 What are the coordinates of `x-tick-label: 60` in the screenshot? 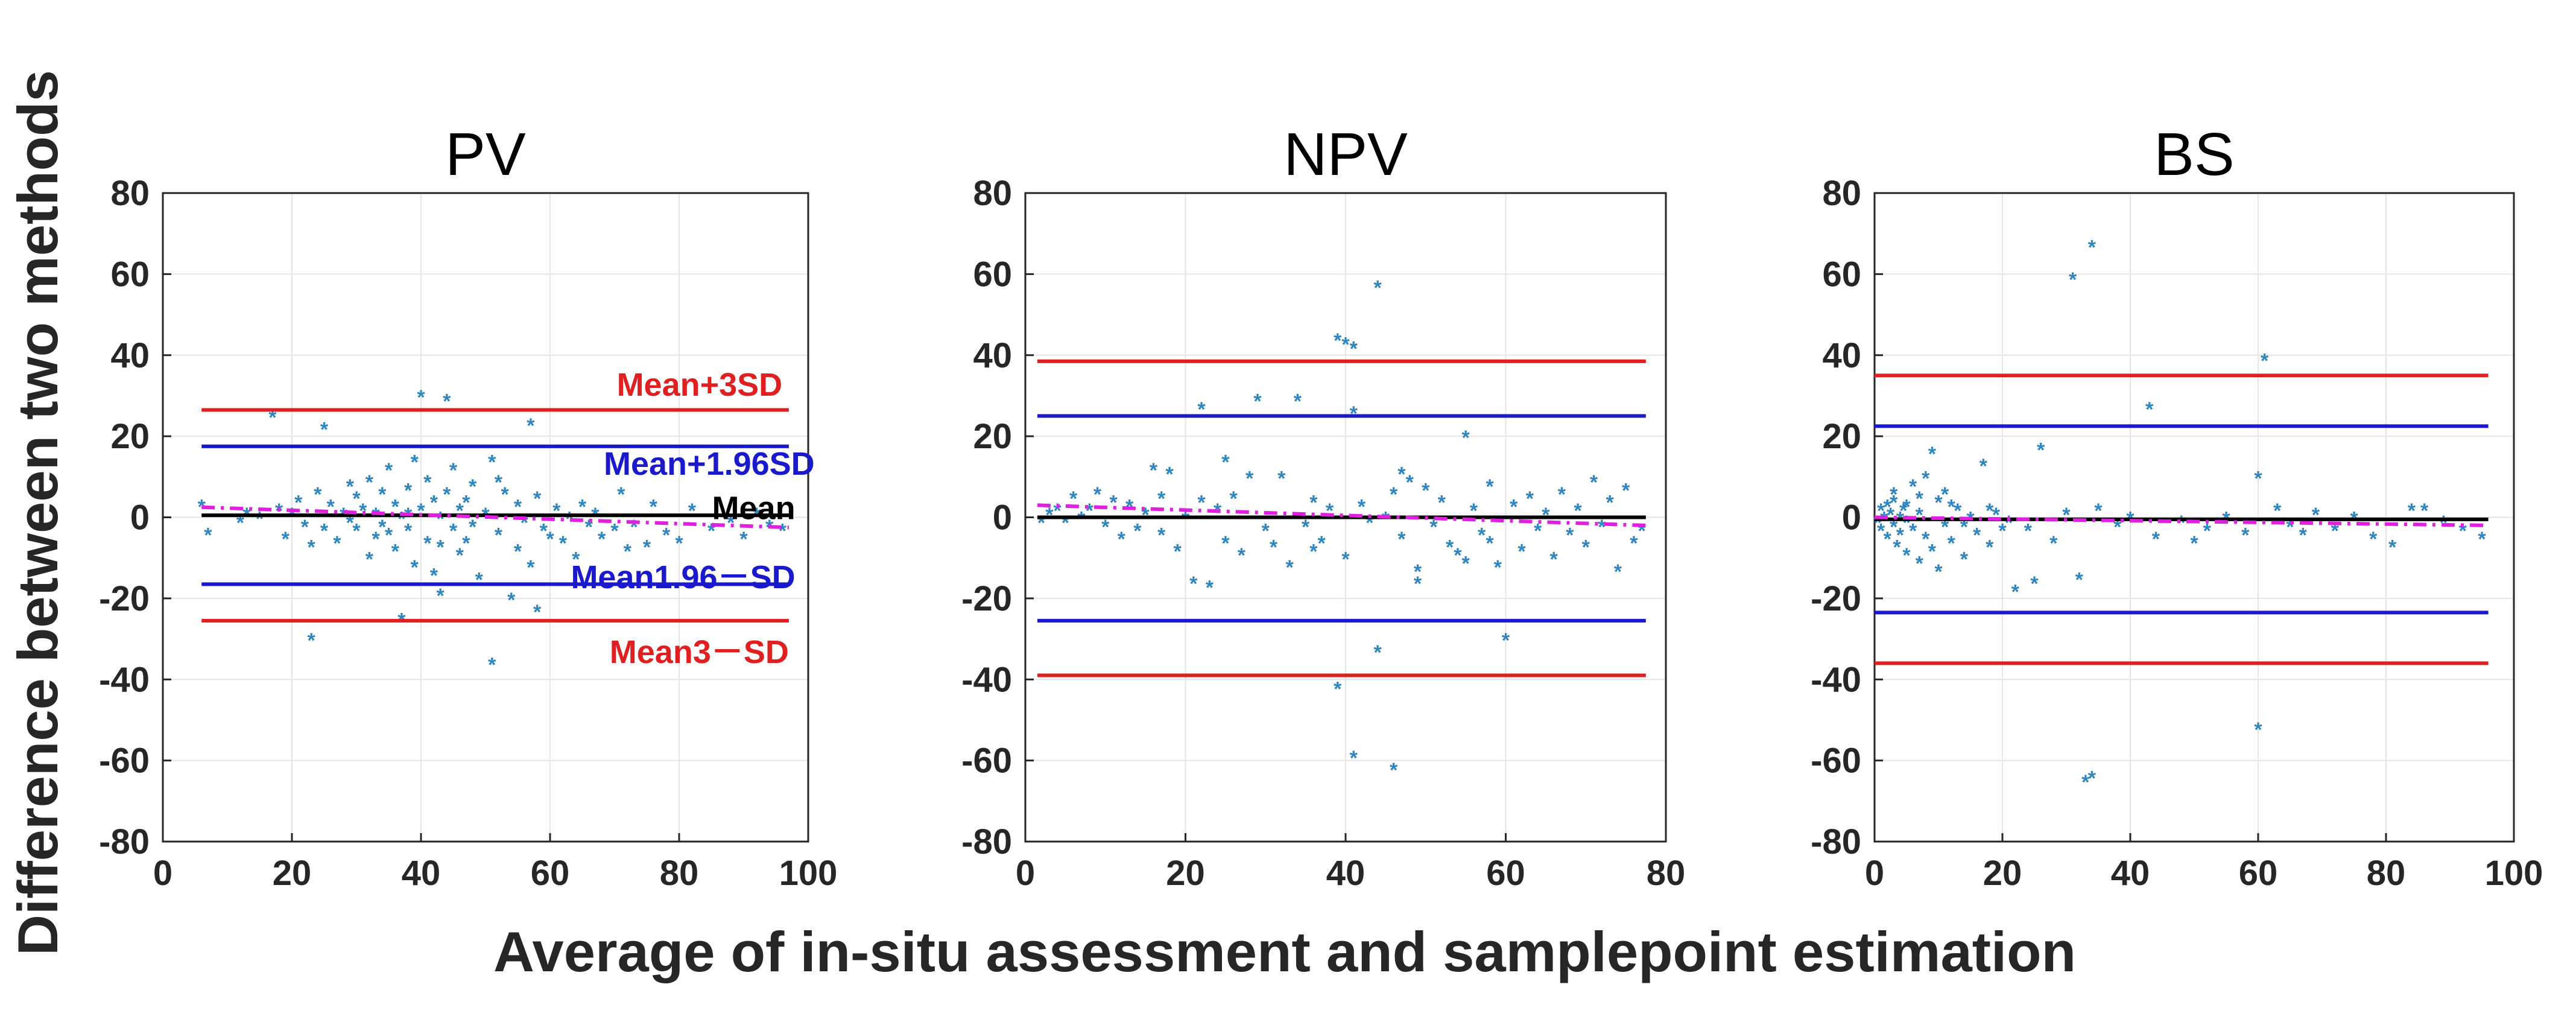 It's located at (550, 873).